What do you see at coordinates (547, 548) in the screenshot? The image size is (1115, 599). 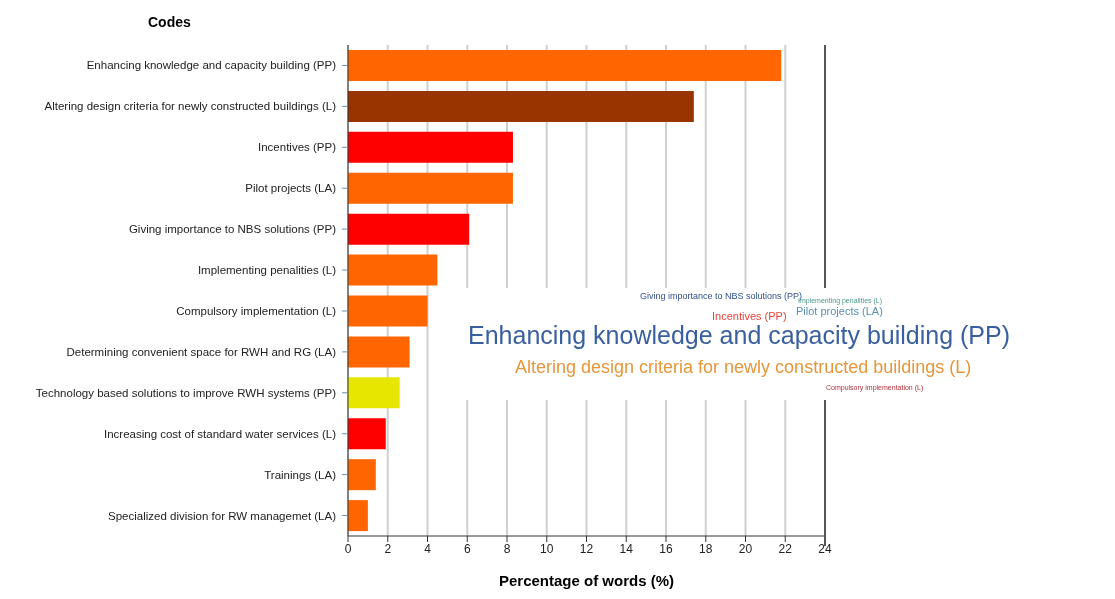 I see `x-tick-label: 10` at bounding box center [547, 548].